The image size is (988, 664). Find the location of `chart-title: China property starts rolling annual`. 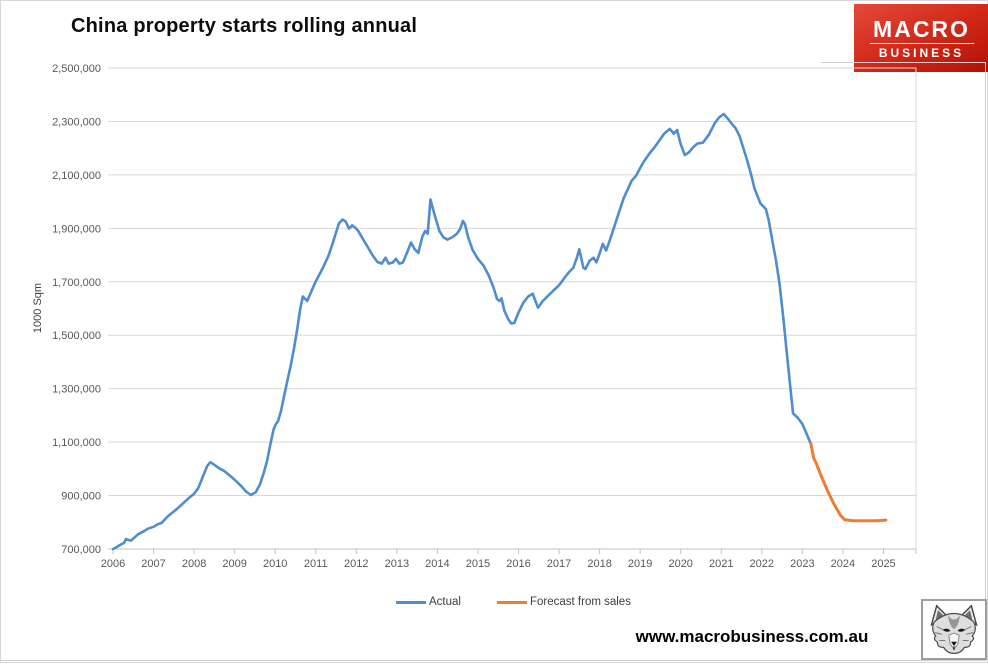

chart-title: China property starts rolling annual is located at coordinates (244, 26).